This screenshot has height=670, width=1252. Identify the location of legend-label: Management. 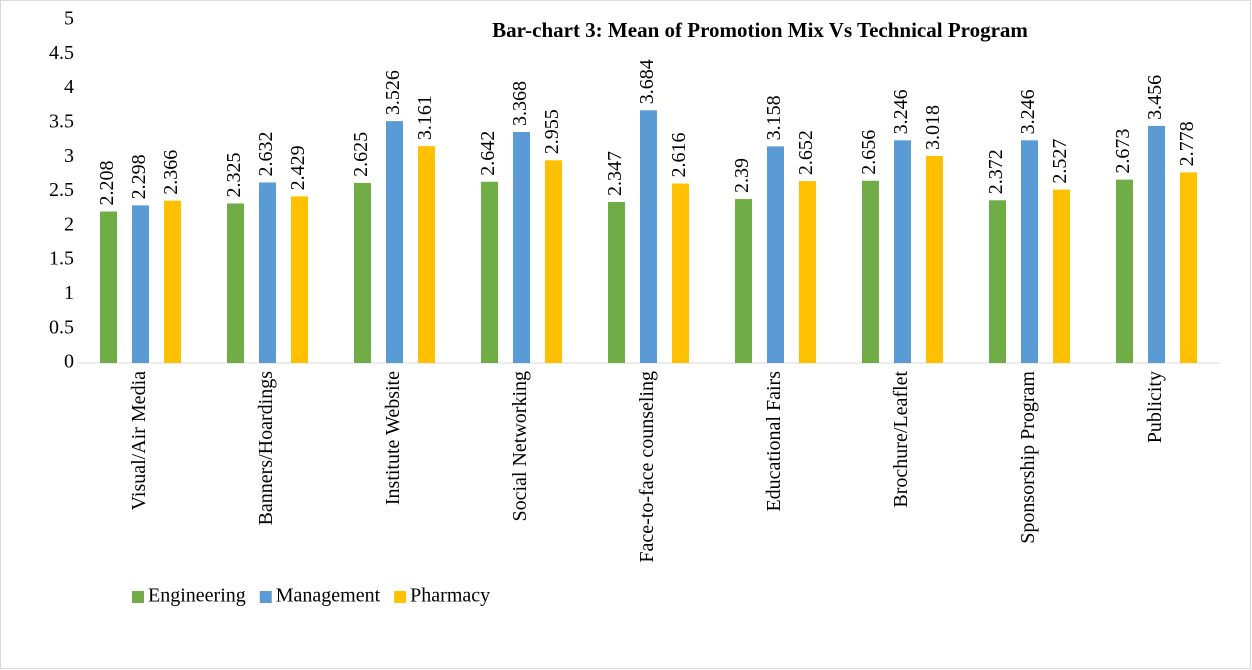
(328, 596).